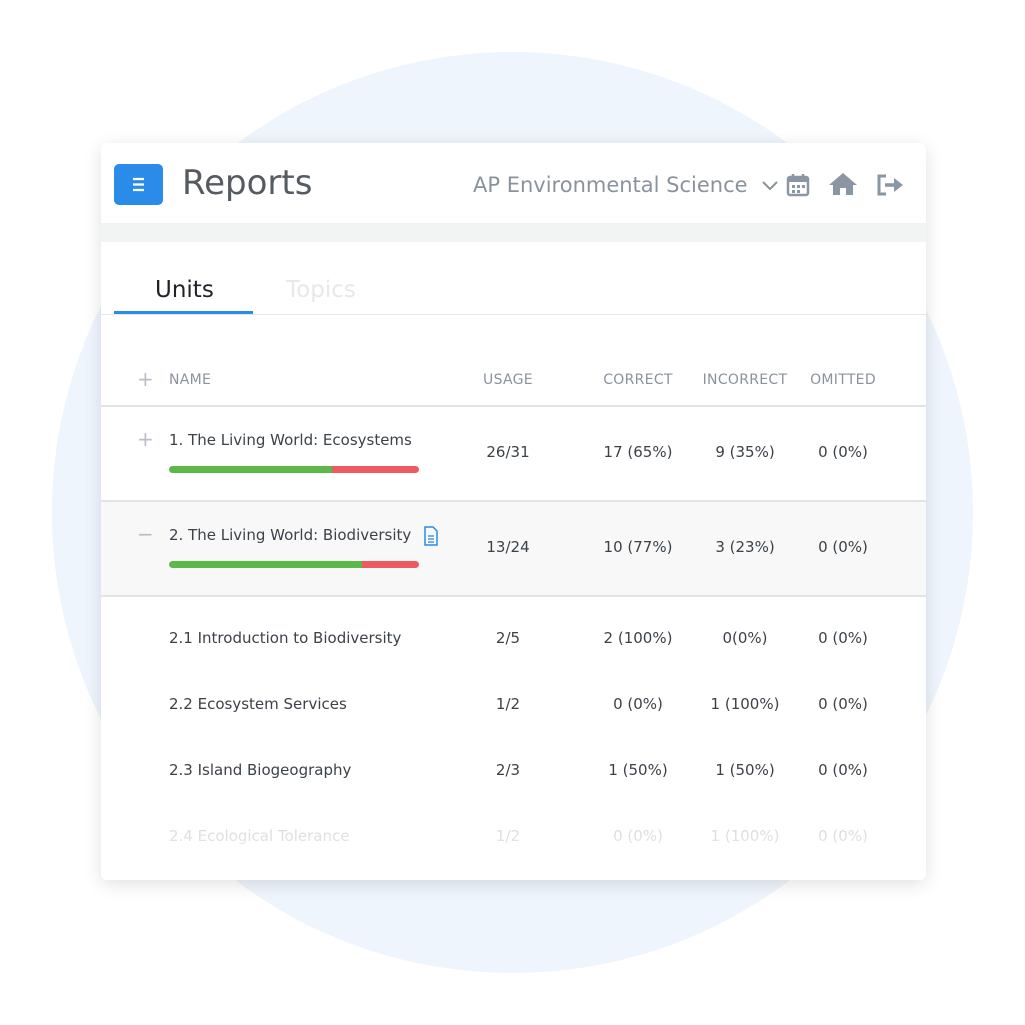 The image size is (1025, 1025). I want to click on active-tab-indicator, so click(183, 312).